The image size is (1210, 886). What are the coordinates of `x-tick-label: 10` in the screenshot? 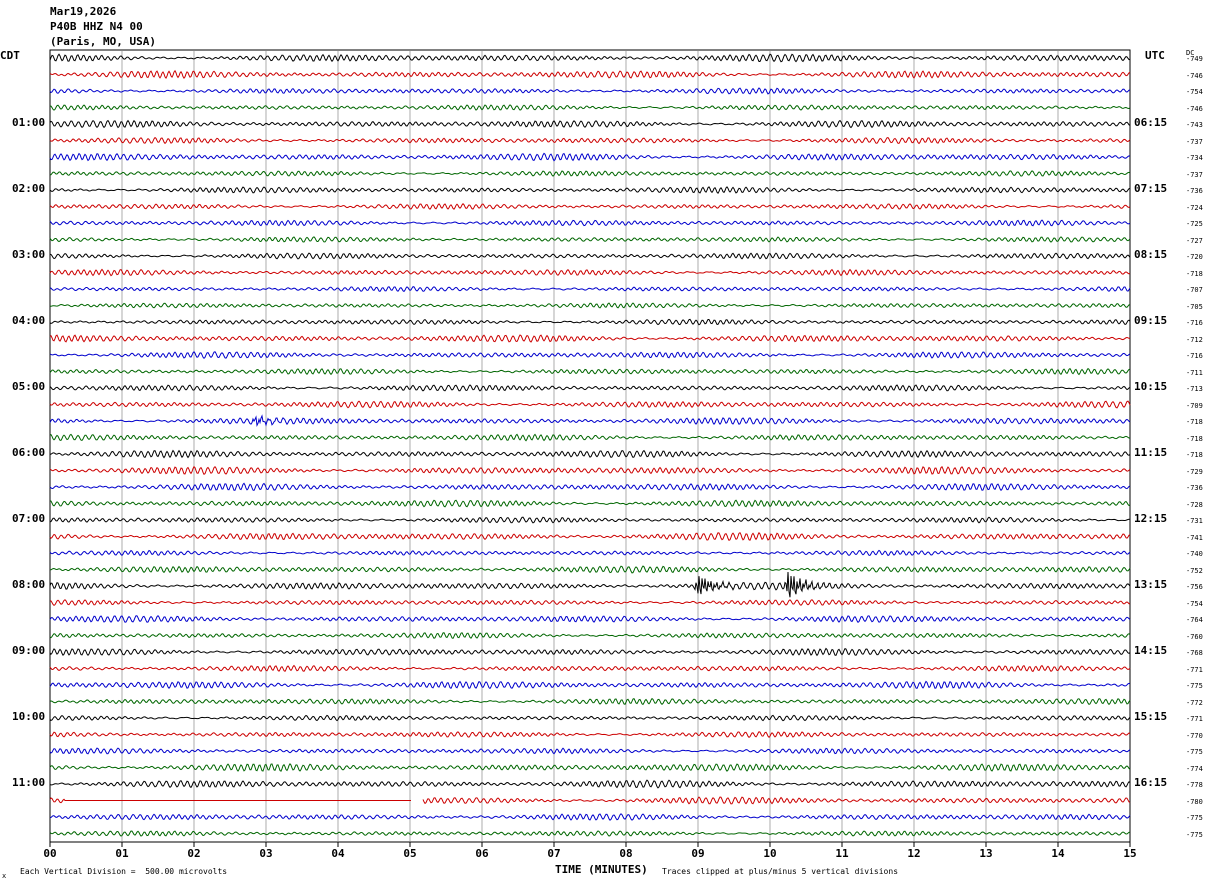 It's located at (769, 853).